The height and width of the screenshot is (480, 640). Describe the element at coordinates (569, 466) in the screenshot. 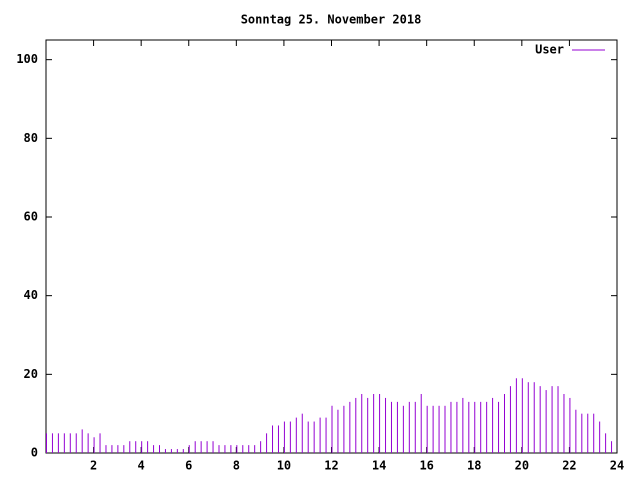

I see `x-tick-label: 22` at that location.